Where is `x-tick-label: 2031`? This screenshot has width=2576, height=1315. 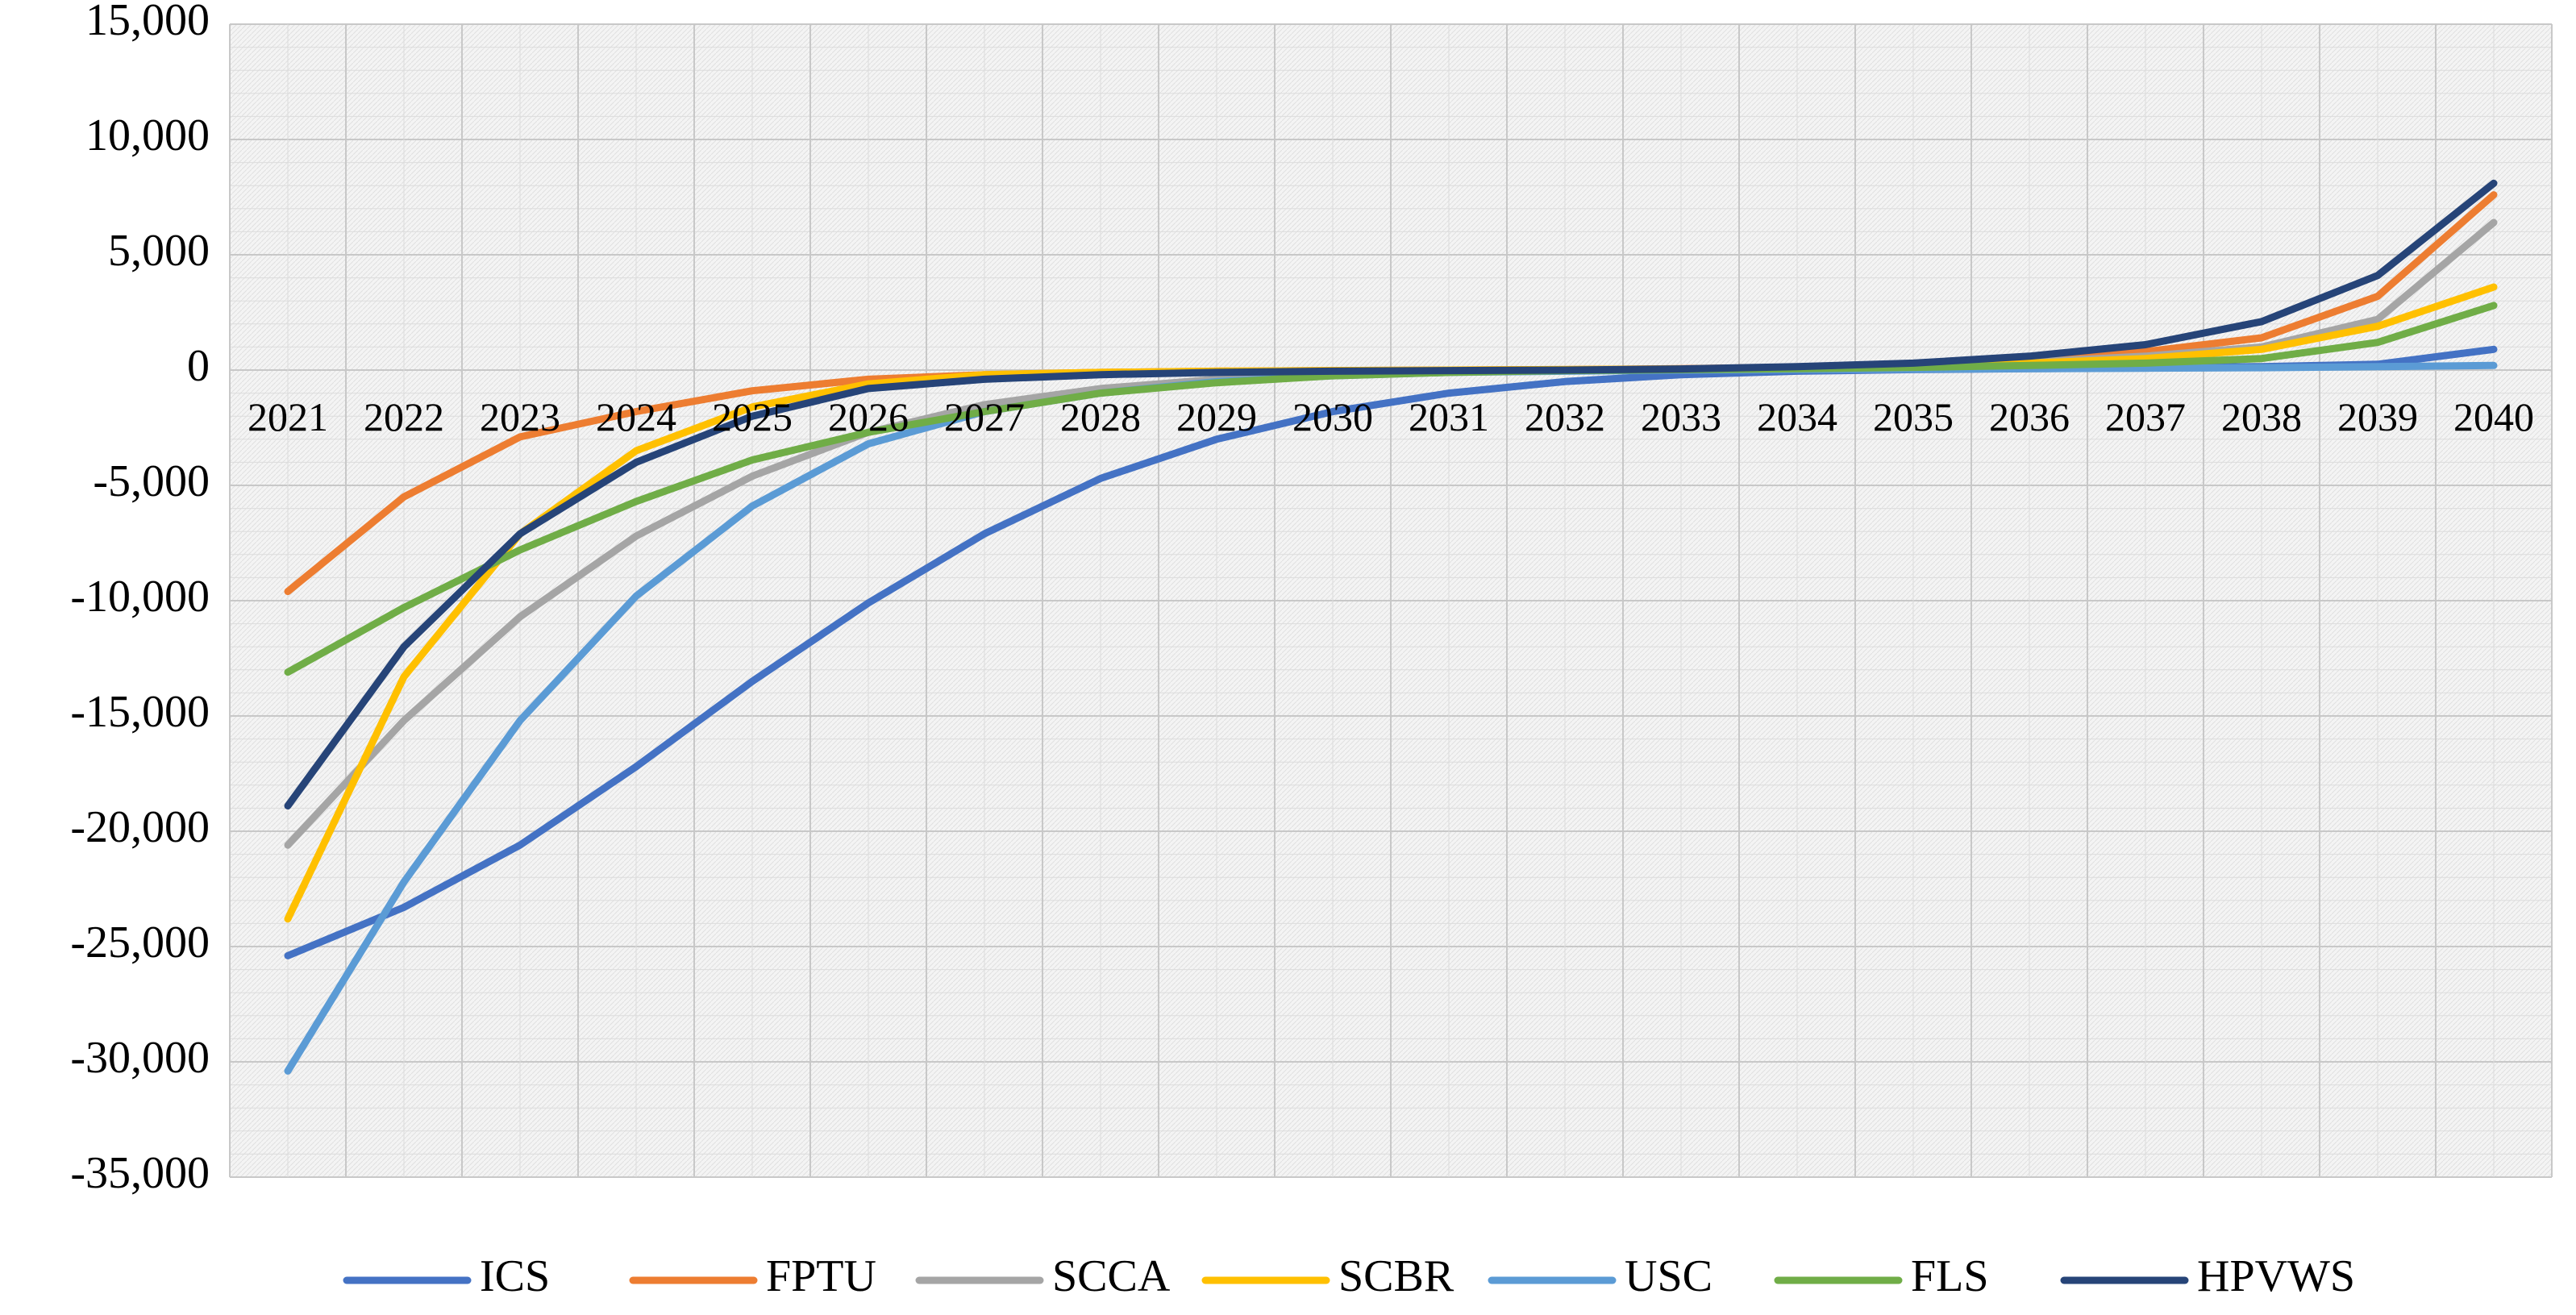 x-tick-label: 2031 is located at coordinates (1449, 417).